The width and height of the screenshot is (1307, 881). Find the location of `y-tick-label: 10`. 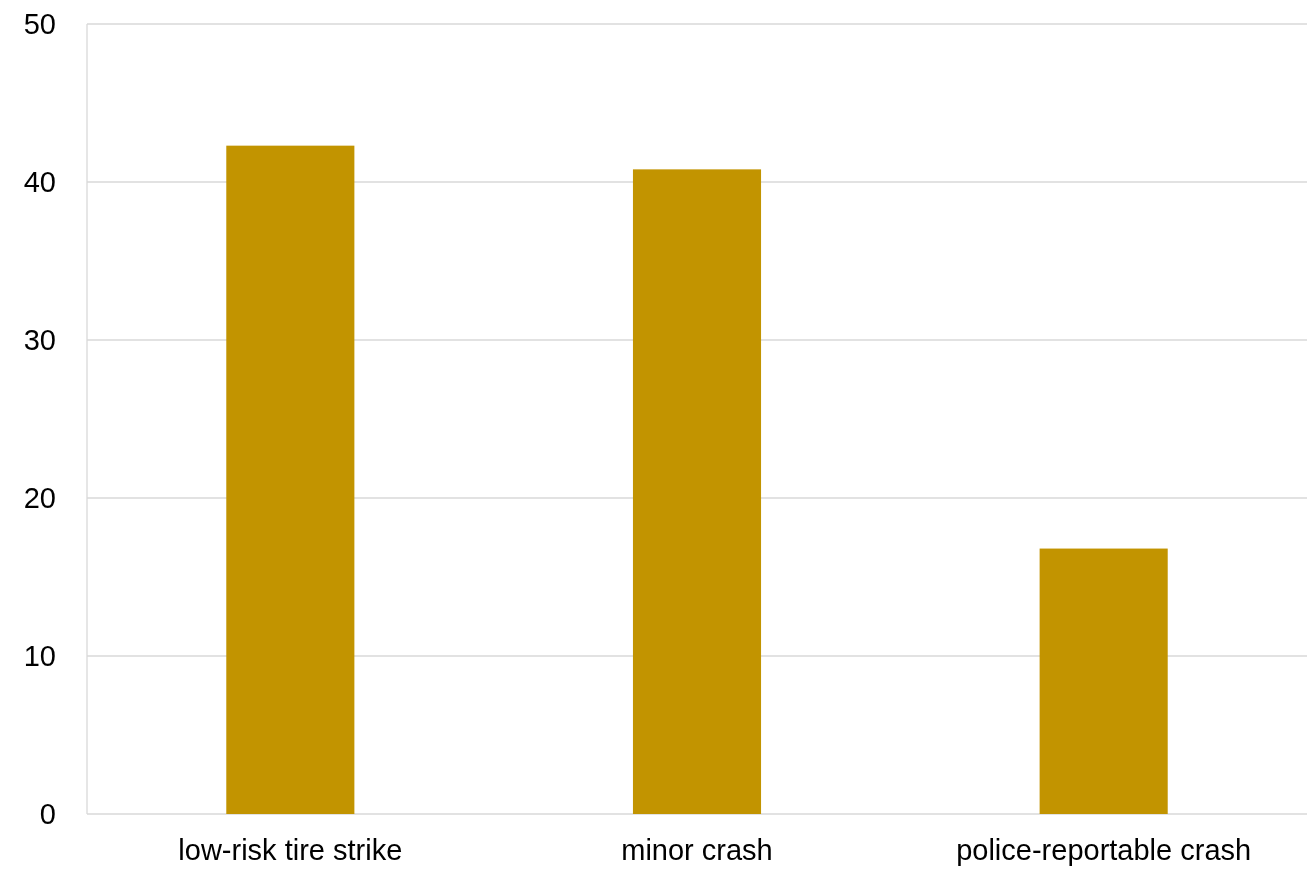

y-tick-label: 10 is located at coordinates (39, 656).